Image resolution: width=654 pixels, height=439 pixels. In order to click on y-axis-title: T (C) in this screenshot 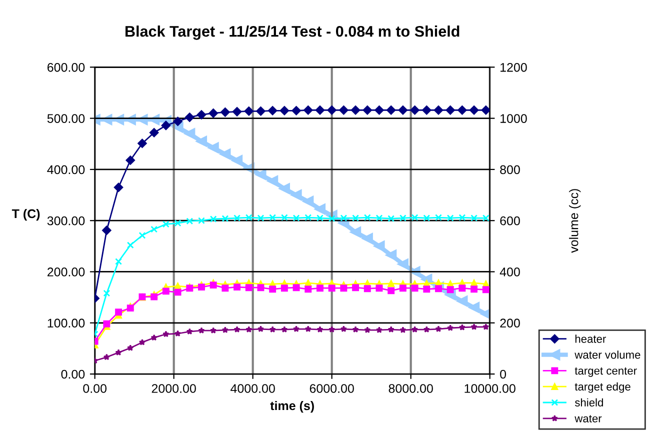, I will do `click(26, 214)`.